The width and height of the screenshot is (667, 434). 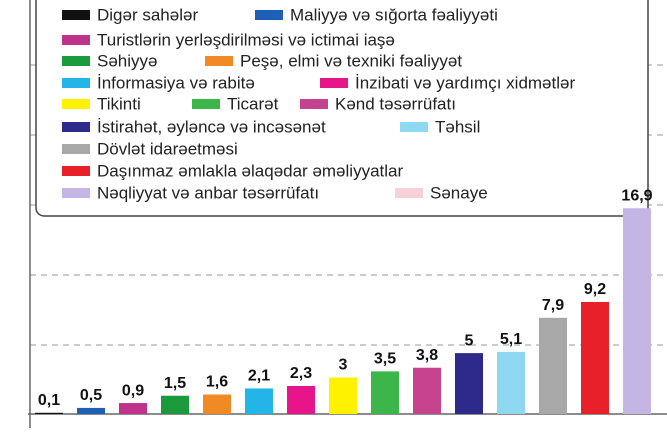 I want to click on legend-label: Maliyyə və sığorta fəaliyyəti, so click(x=394, y=14).